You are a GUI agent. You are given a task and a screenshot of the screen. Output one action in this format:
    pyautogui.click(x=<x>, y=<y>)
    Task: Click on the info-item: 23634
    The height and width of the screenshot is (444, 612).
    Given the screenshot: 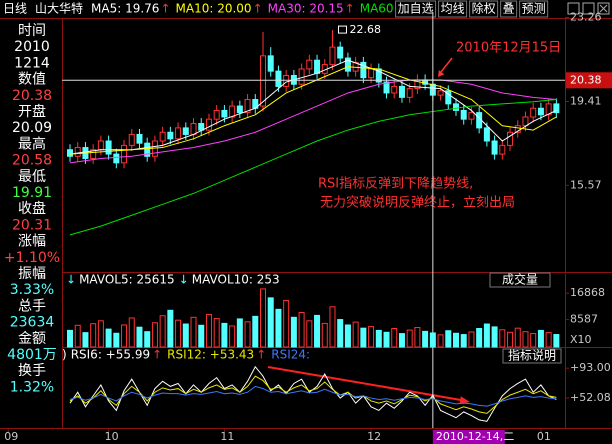 What is the action you would take?
    pyautogui.click(x=32, y=323)
    